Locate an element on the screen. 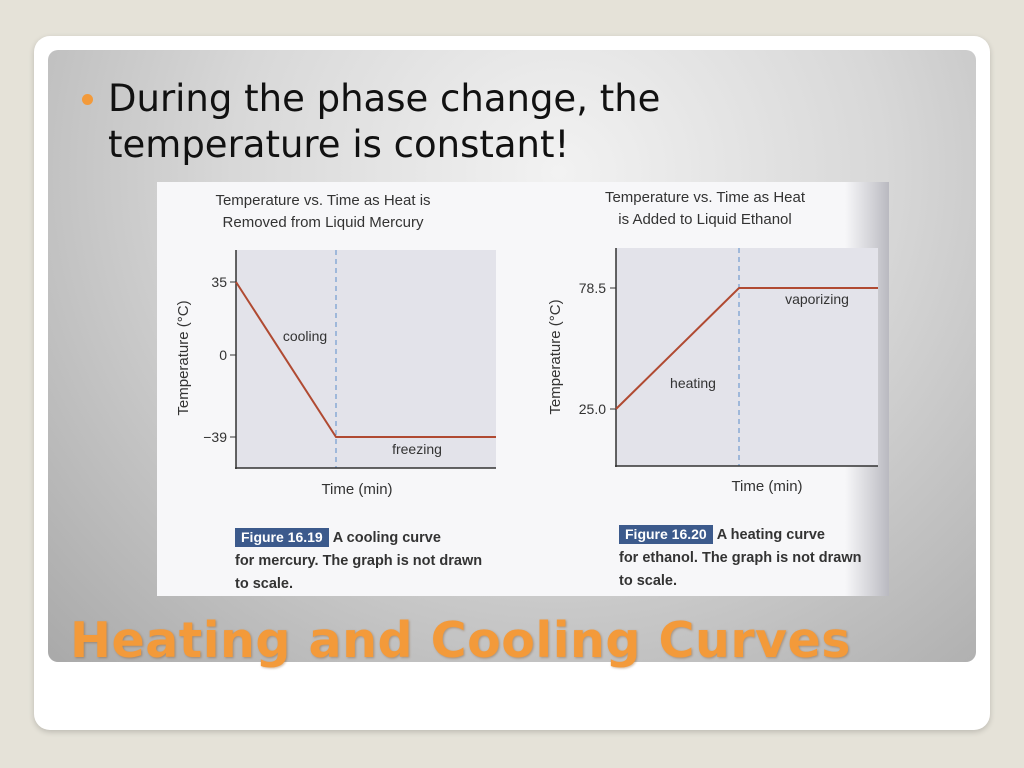  cooling-curve-line is located at coordinates (365, 359).